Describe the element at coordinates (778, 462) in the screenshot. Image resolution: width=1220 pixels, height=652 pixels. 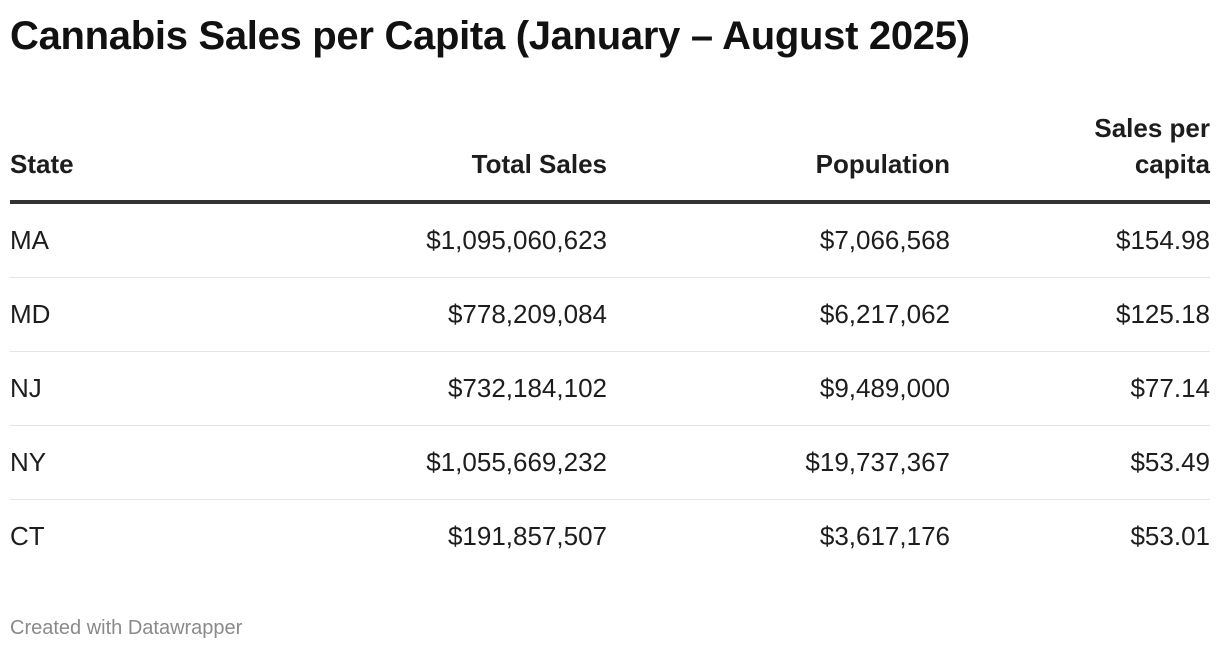
I see `cell-population: $19,737,367` at that location.